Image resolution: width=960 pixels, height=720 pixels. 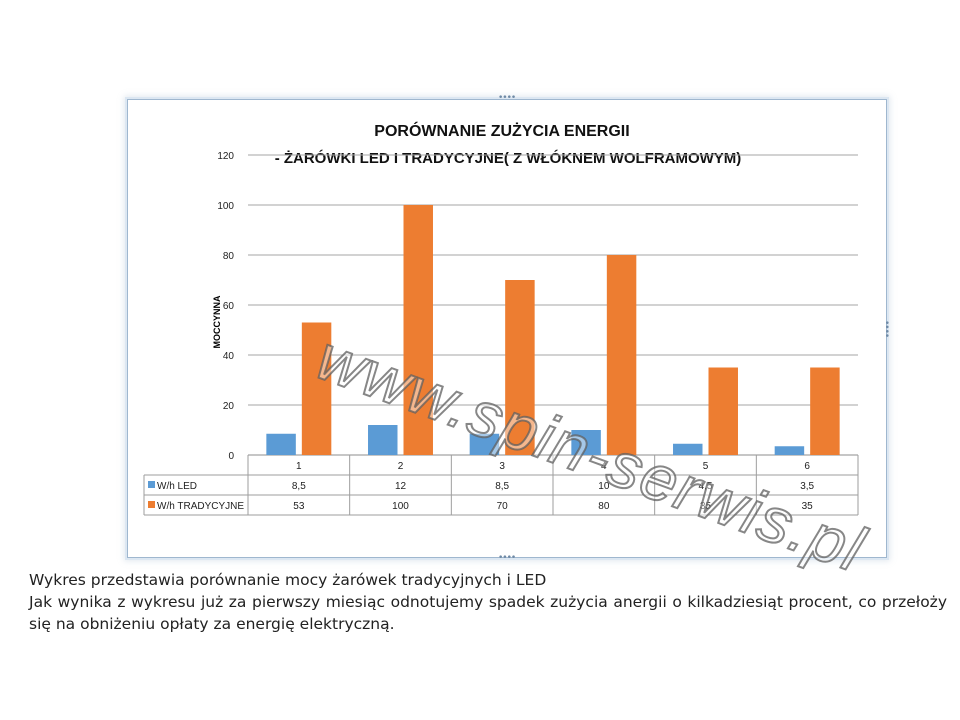 I want to click on x-category-label: 2, so click(x=401, y=466).